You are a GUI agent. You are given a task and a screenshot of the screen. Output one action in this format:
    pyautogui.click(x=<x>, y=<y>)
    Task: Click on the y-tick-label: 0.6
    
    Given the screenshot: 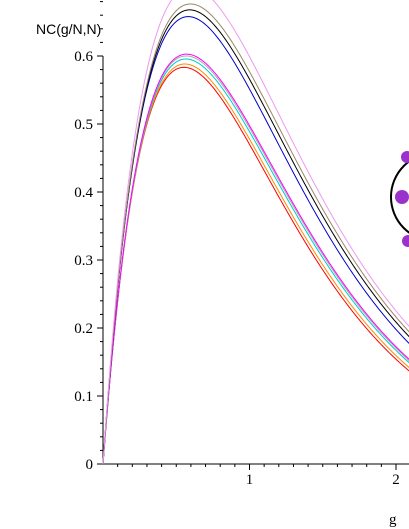 What is the action you would take?
    pyautogui.click(x=83, y=57)
    